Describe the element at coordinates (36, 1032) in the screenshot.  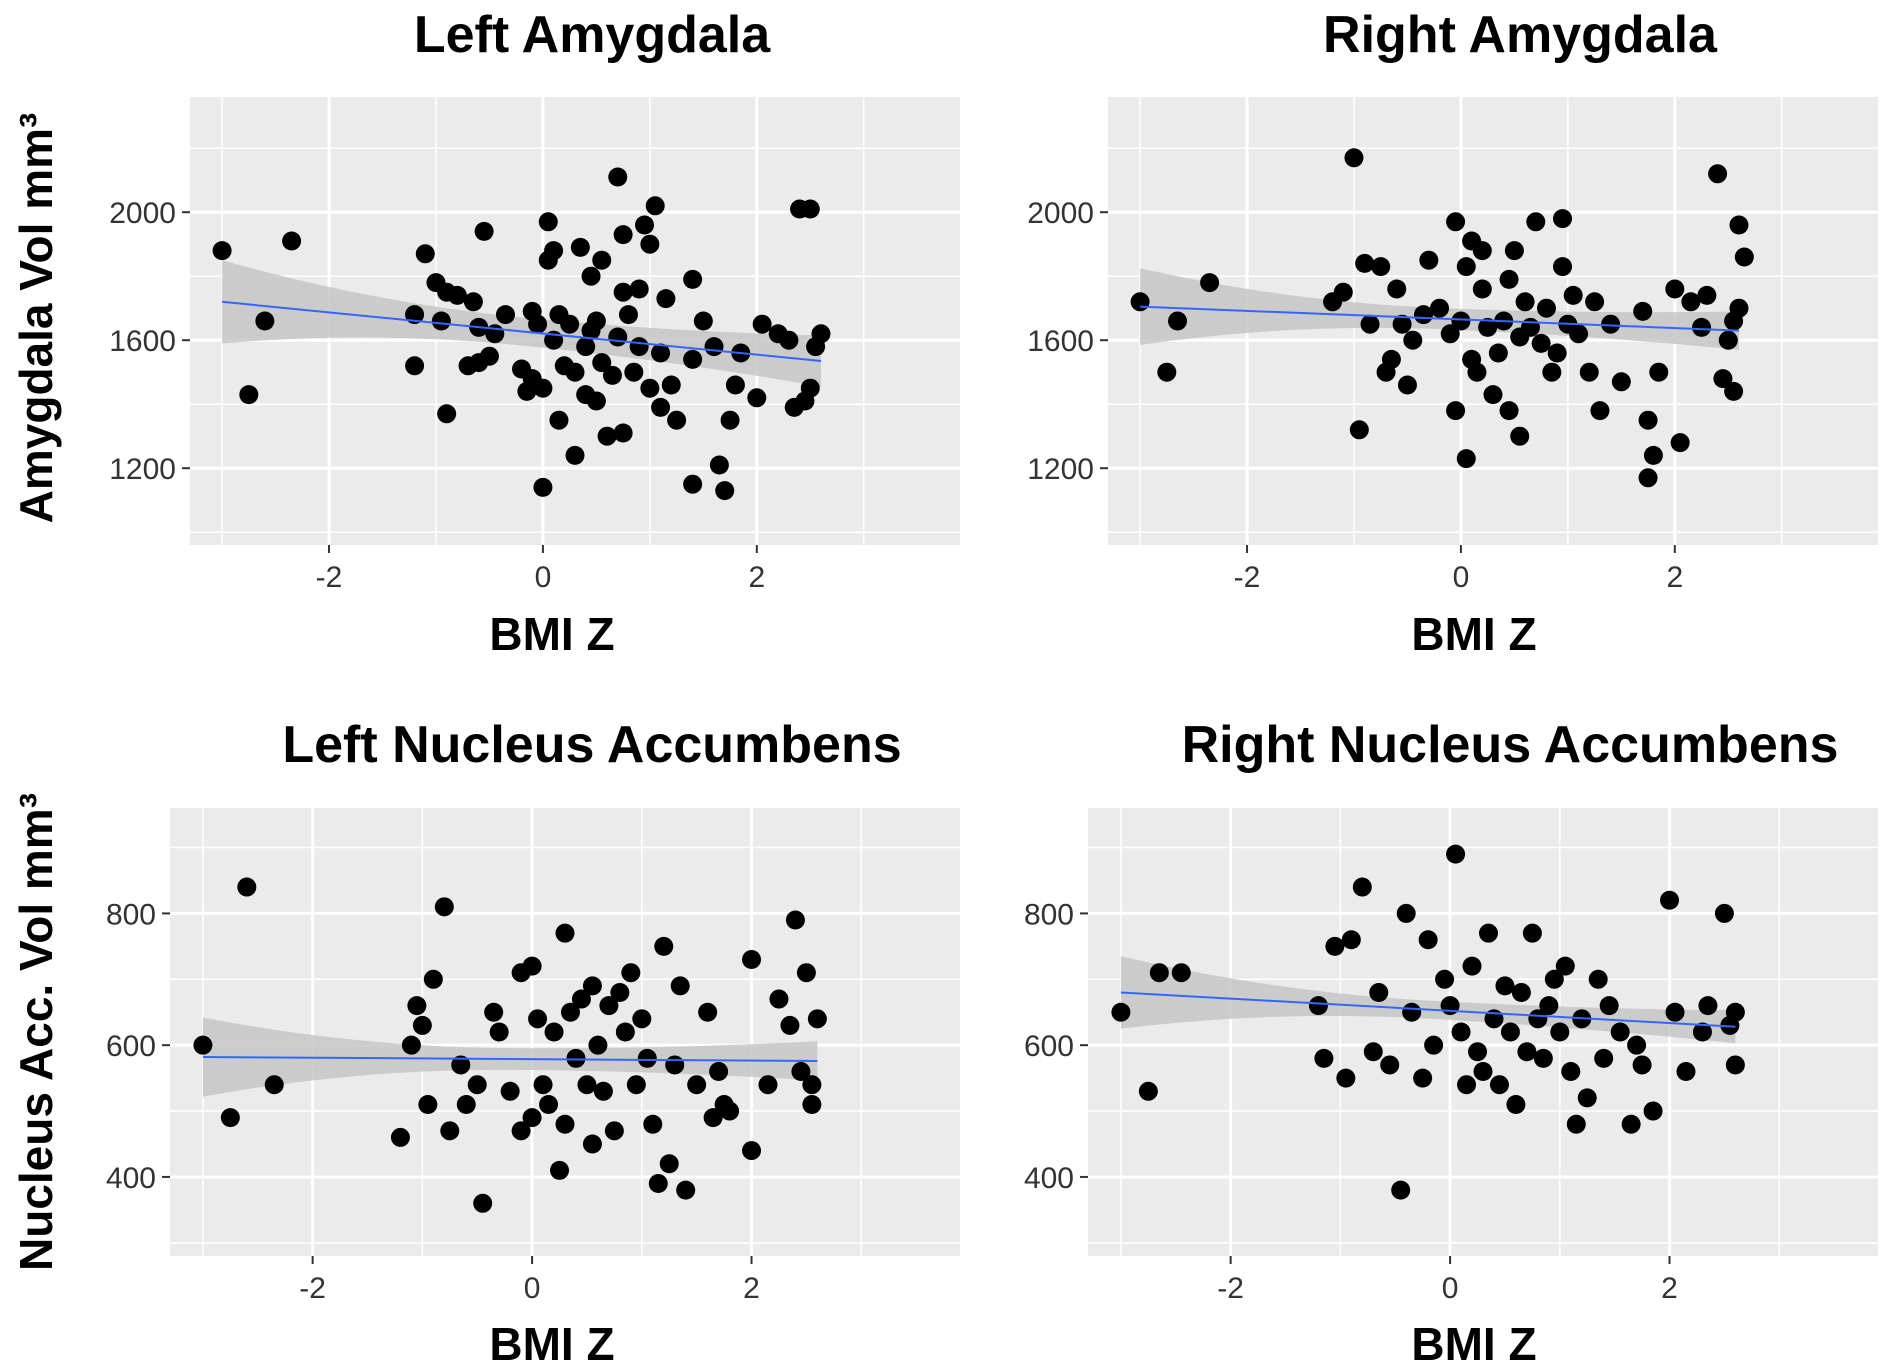
I see `y-axis-label-nucleus-accumbens: Nucleus Acc. Vol mm³` at that location.